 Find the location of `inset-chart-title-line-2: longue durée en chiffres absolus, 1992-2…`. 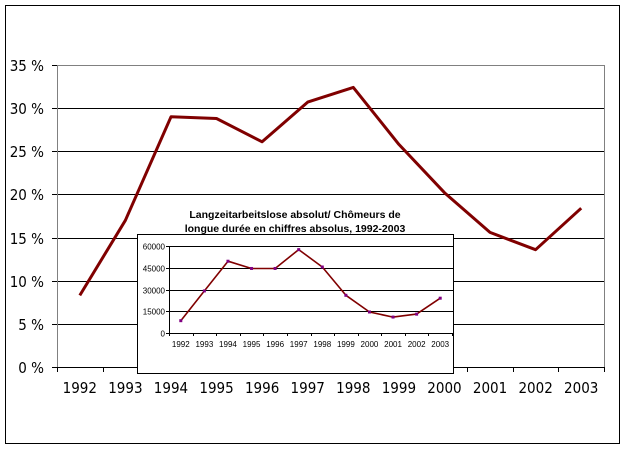

inset-chart-title-line-2: longue durée en chiffres absolus, 1992-2… is located at coordinates (295, 229).